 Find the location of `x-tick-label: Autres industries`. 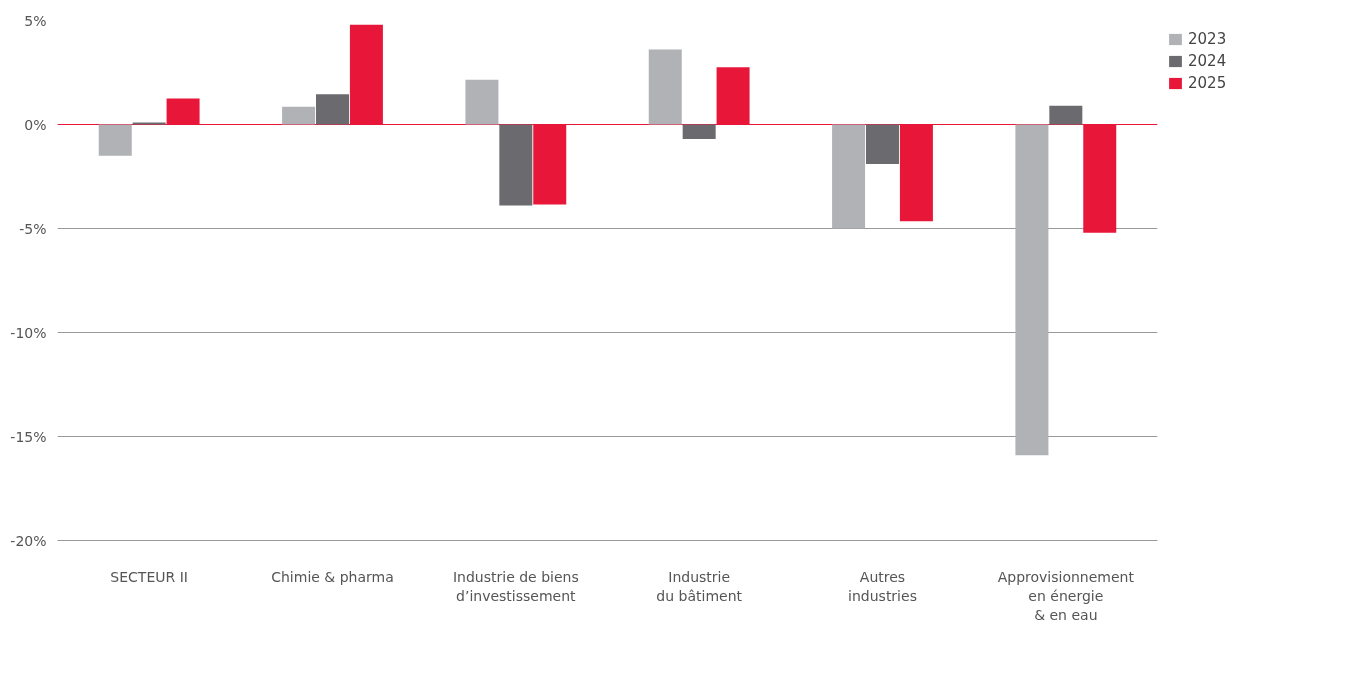

x-tick-label: Autres industries is located at coordinates (882, 586).